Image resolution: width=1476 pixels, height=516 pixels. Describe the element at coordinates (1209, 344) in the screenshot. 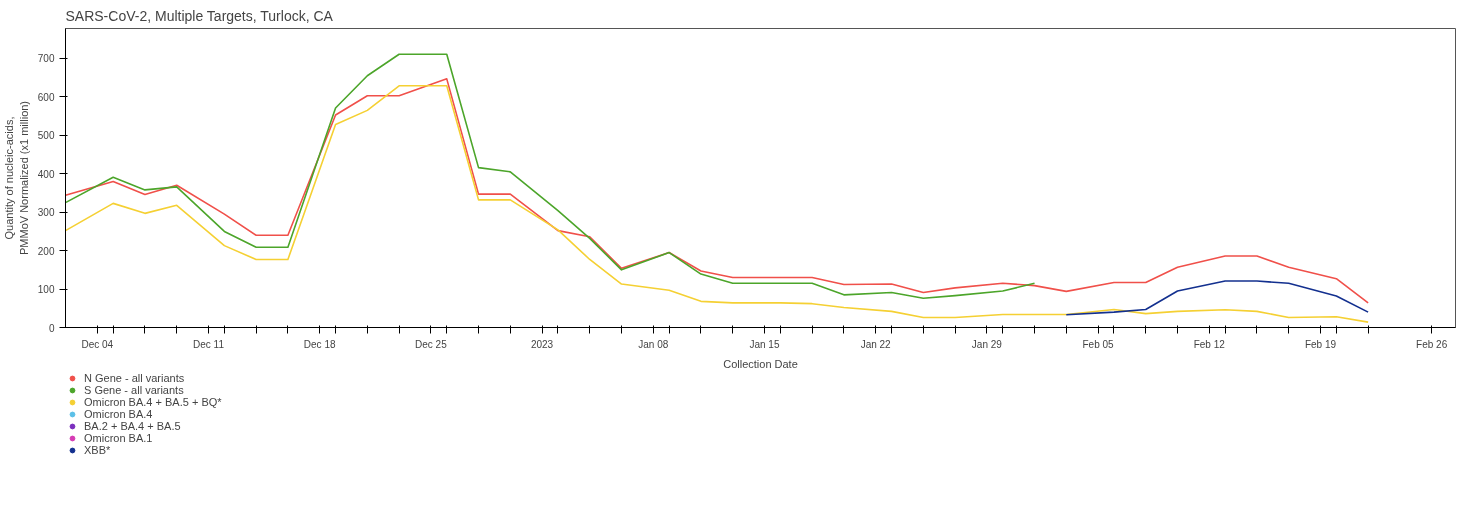

I see `x-tick-label: Feb 12` at that location.